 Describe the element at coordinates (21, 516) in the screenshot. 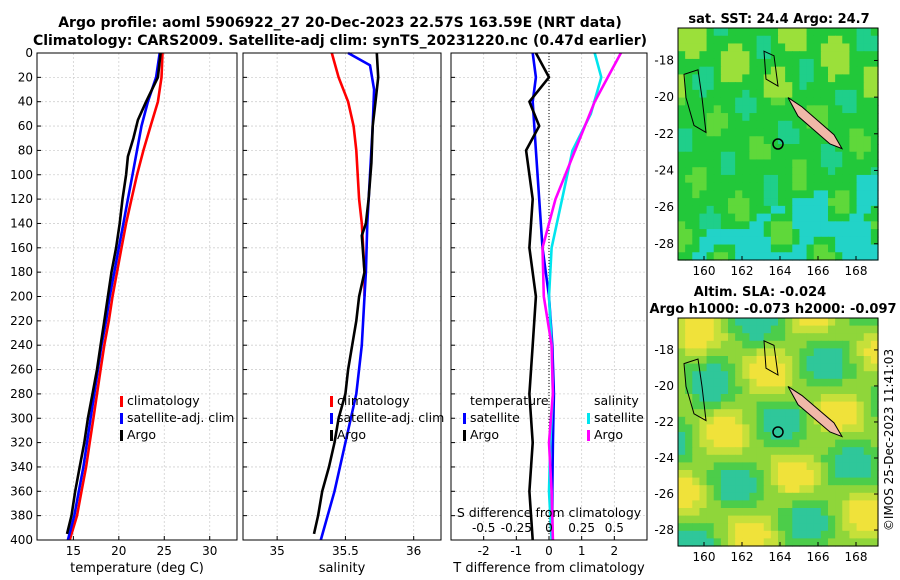

I see `y-tick-label: 380` at that location.